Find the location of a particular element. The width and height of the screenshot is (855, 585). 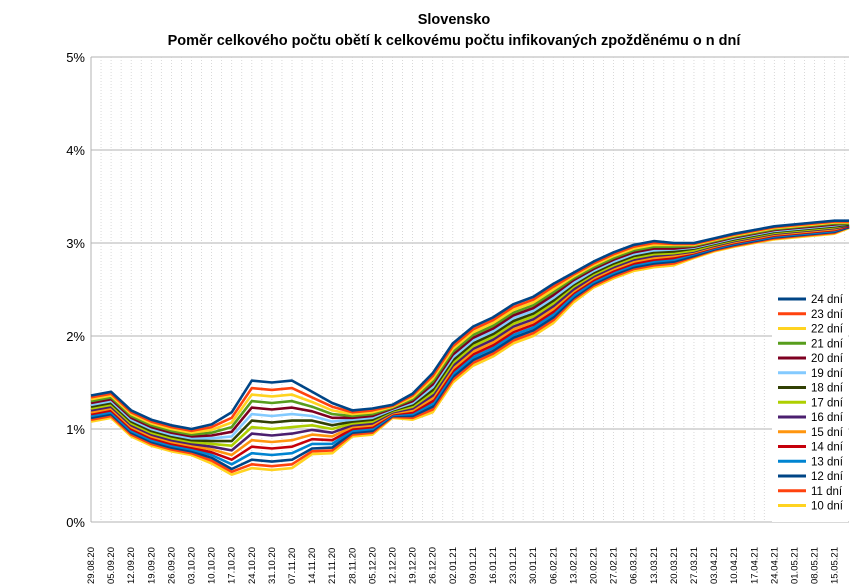

x-tick-label: 26.09.20 is located at coordinates (171, 565).